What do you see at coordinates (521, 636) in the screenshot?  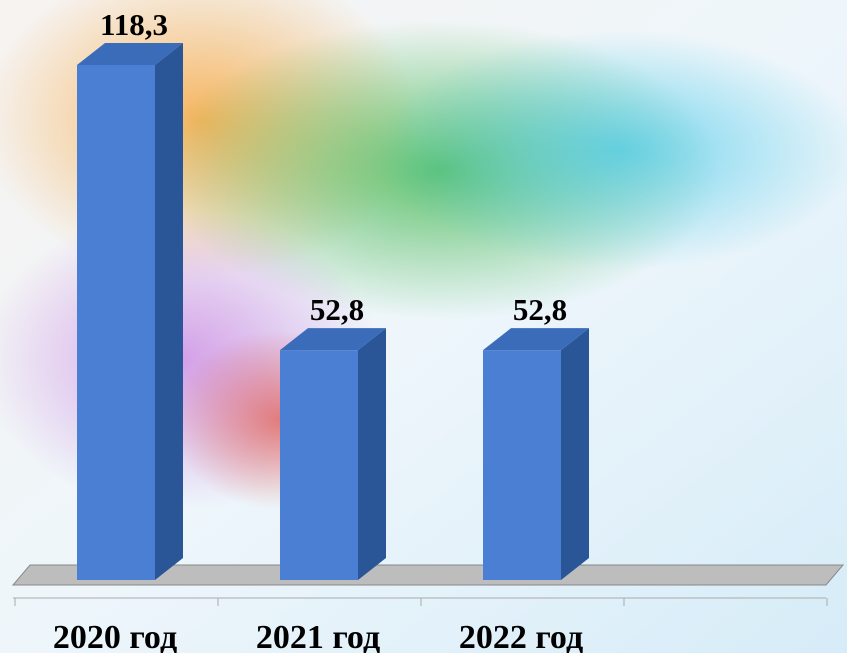 I see `x-tick-label: 2022 год` at bounding box center [521, 636].